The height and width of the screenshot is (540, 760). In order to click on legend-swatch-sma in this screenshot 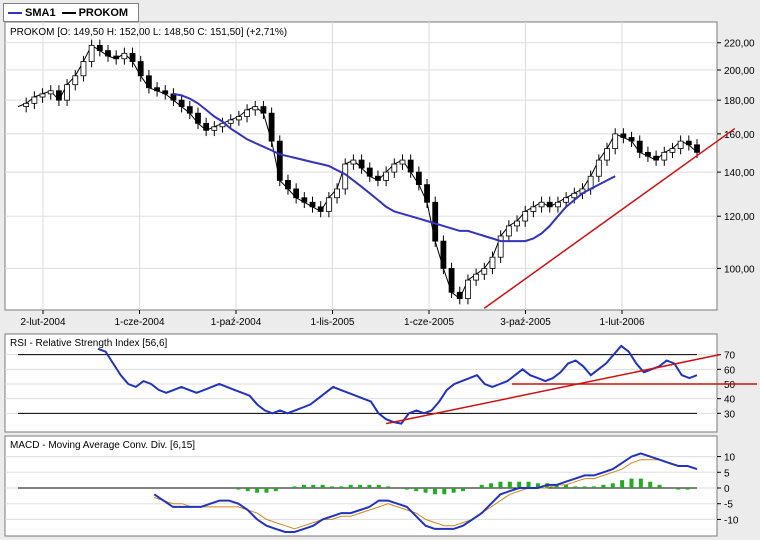, I will do `click(15, 12)`.